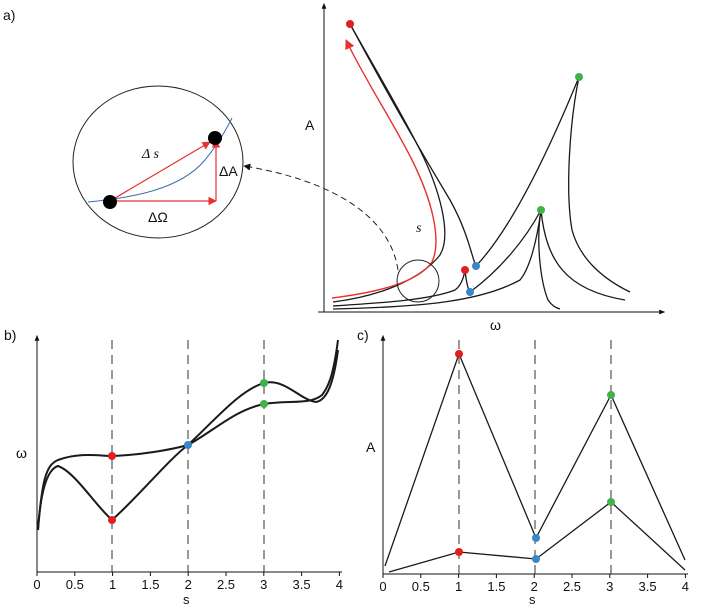 Image resolution: width=706 pixels, height=609 pixels. Describe the element at coordinates (371, 447) in the screenshot. I see `panel-c-y-label: A` at that location.